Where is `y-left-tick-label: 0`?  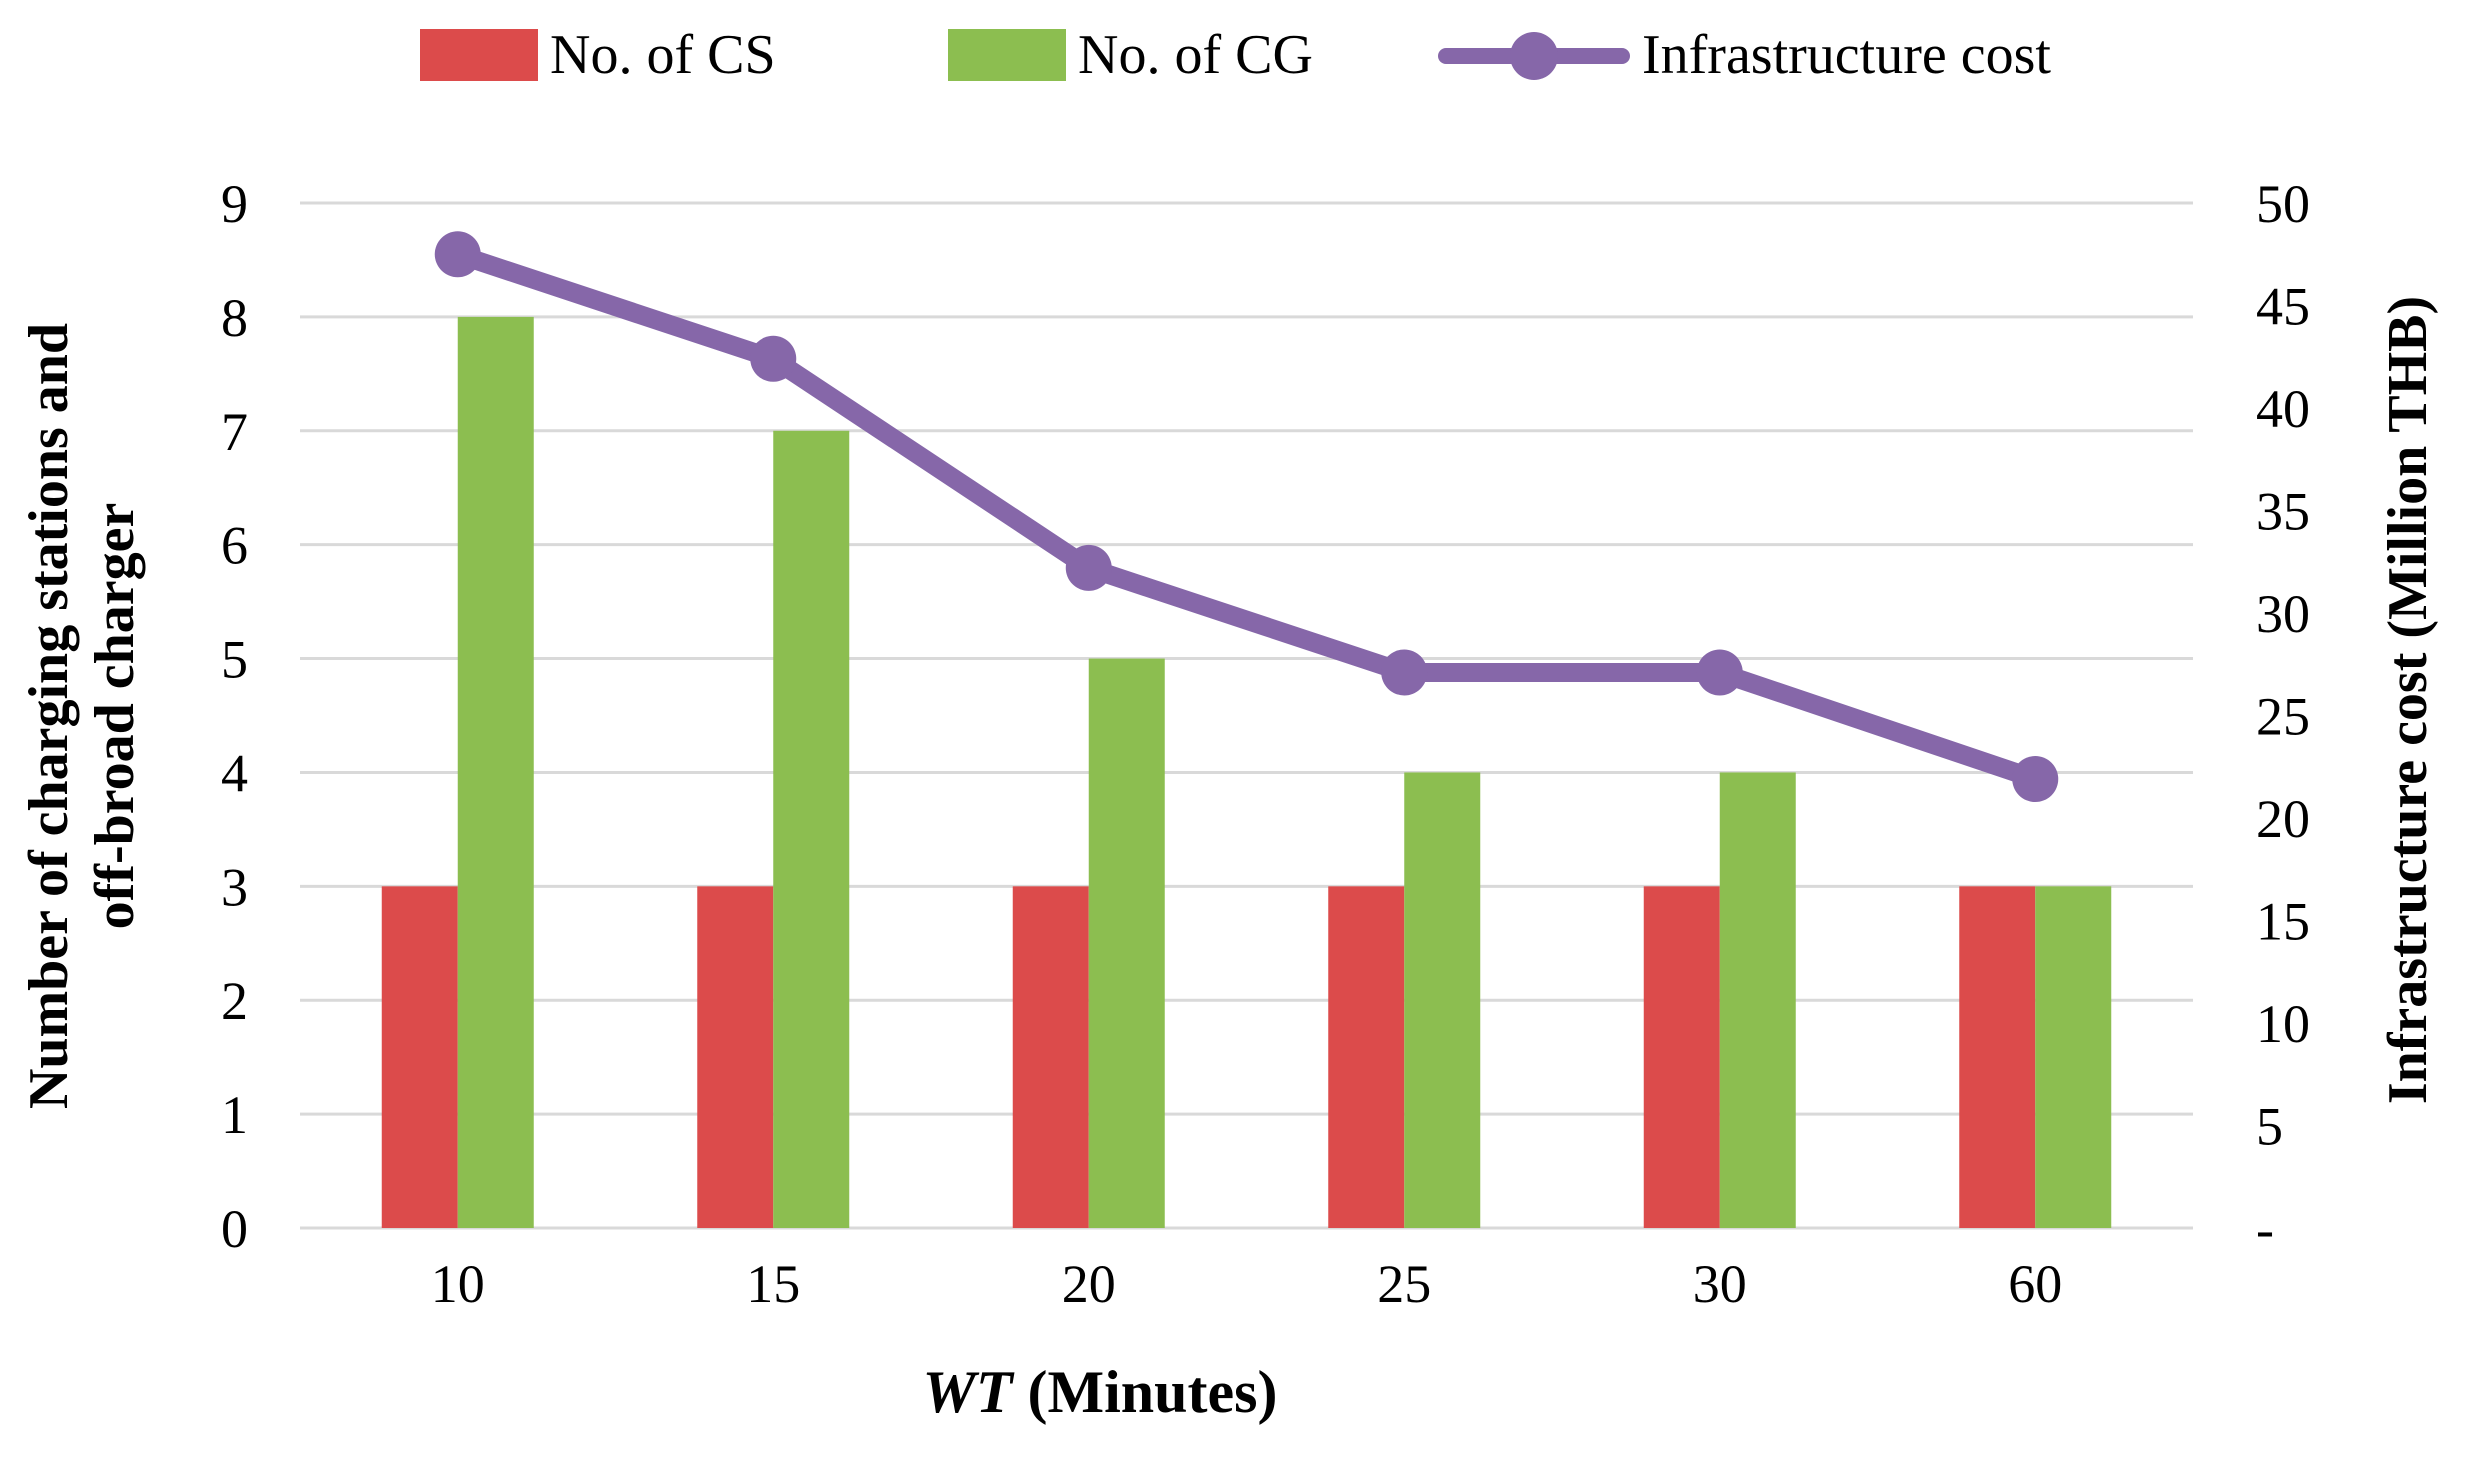 y-left-tick-label: 0 is located at coordinates (234, 1229).